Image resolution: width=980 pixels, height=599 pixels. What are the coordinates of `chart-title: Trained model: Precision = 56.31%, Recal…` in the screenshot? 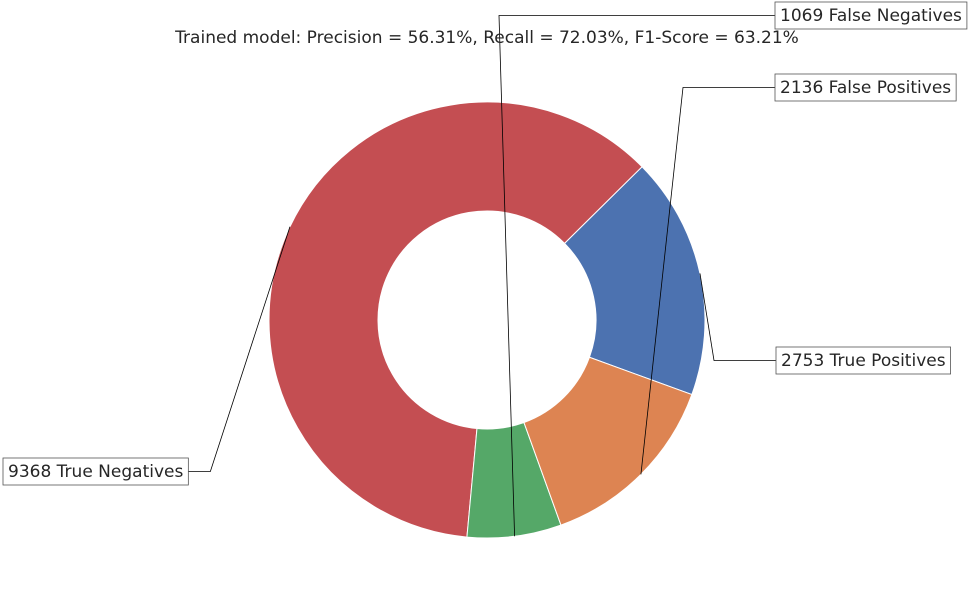 It's located at (486, 38).